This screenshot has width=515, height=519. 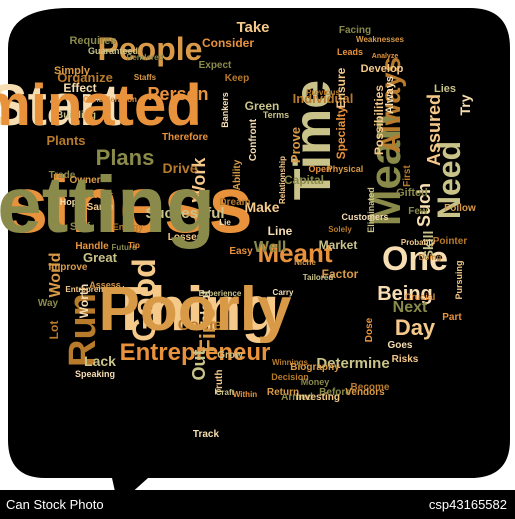 What do you see at coordinates (452, 317) in the screenshot?
I see `word-cloud-word-part: Part` at bounding box center [452, 317].